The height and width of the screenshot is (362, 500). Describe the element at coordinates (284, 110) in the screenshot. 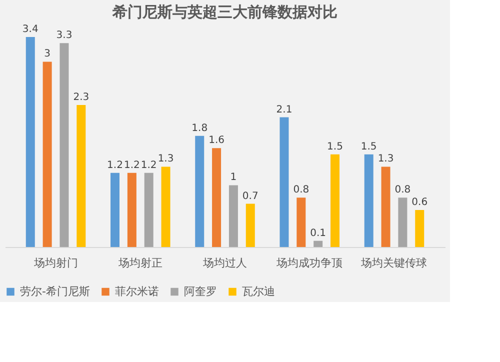

I see `data-label: 2.1` at that location.